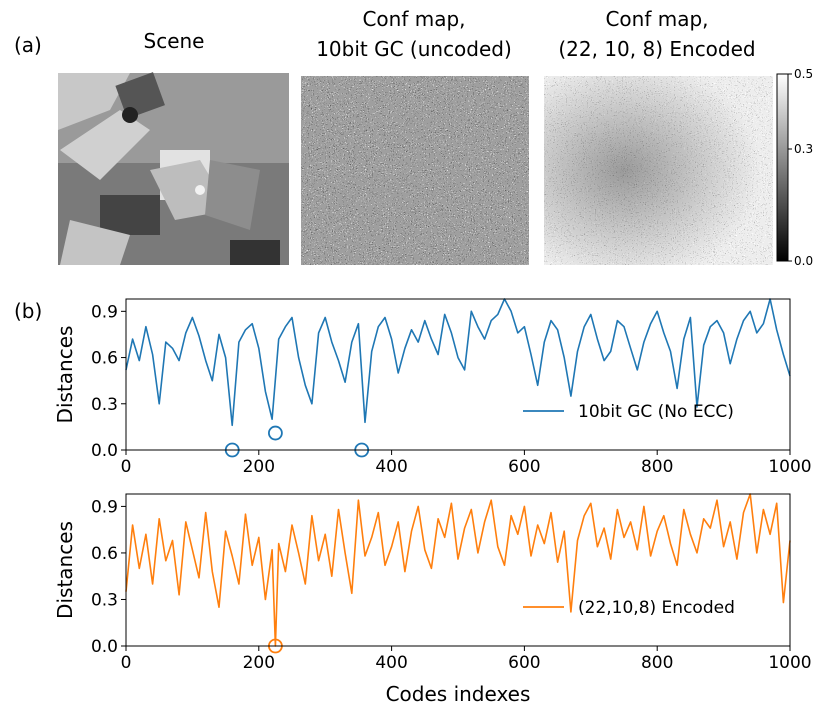 The height and width of the screenshot is (727, 830). I want to click on highlight-marker, so click(275, 433).